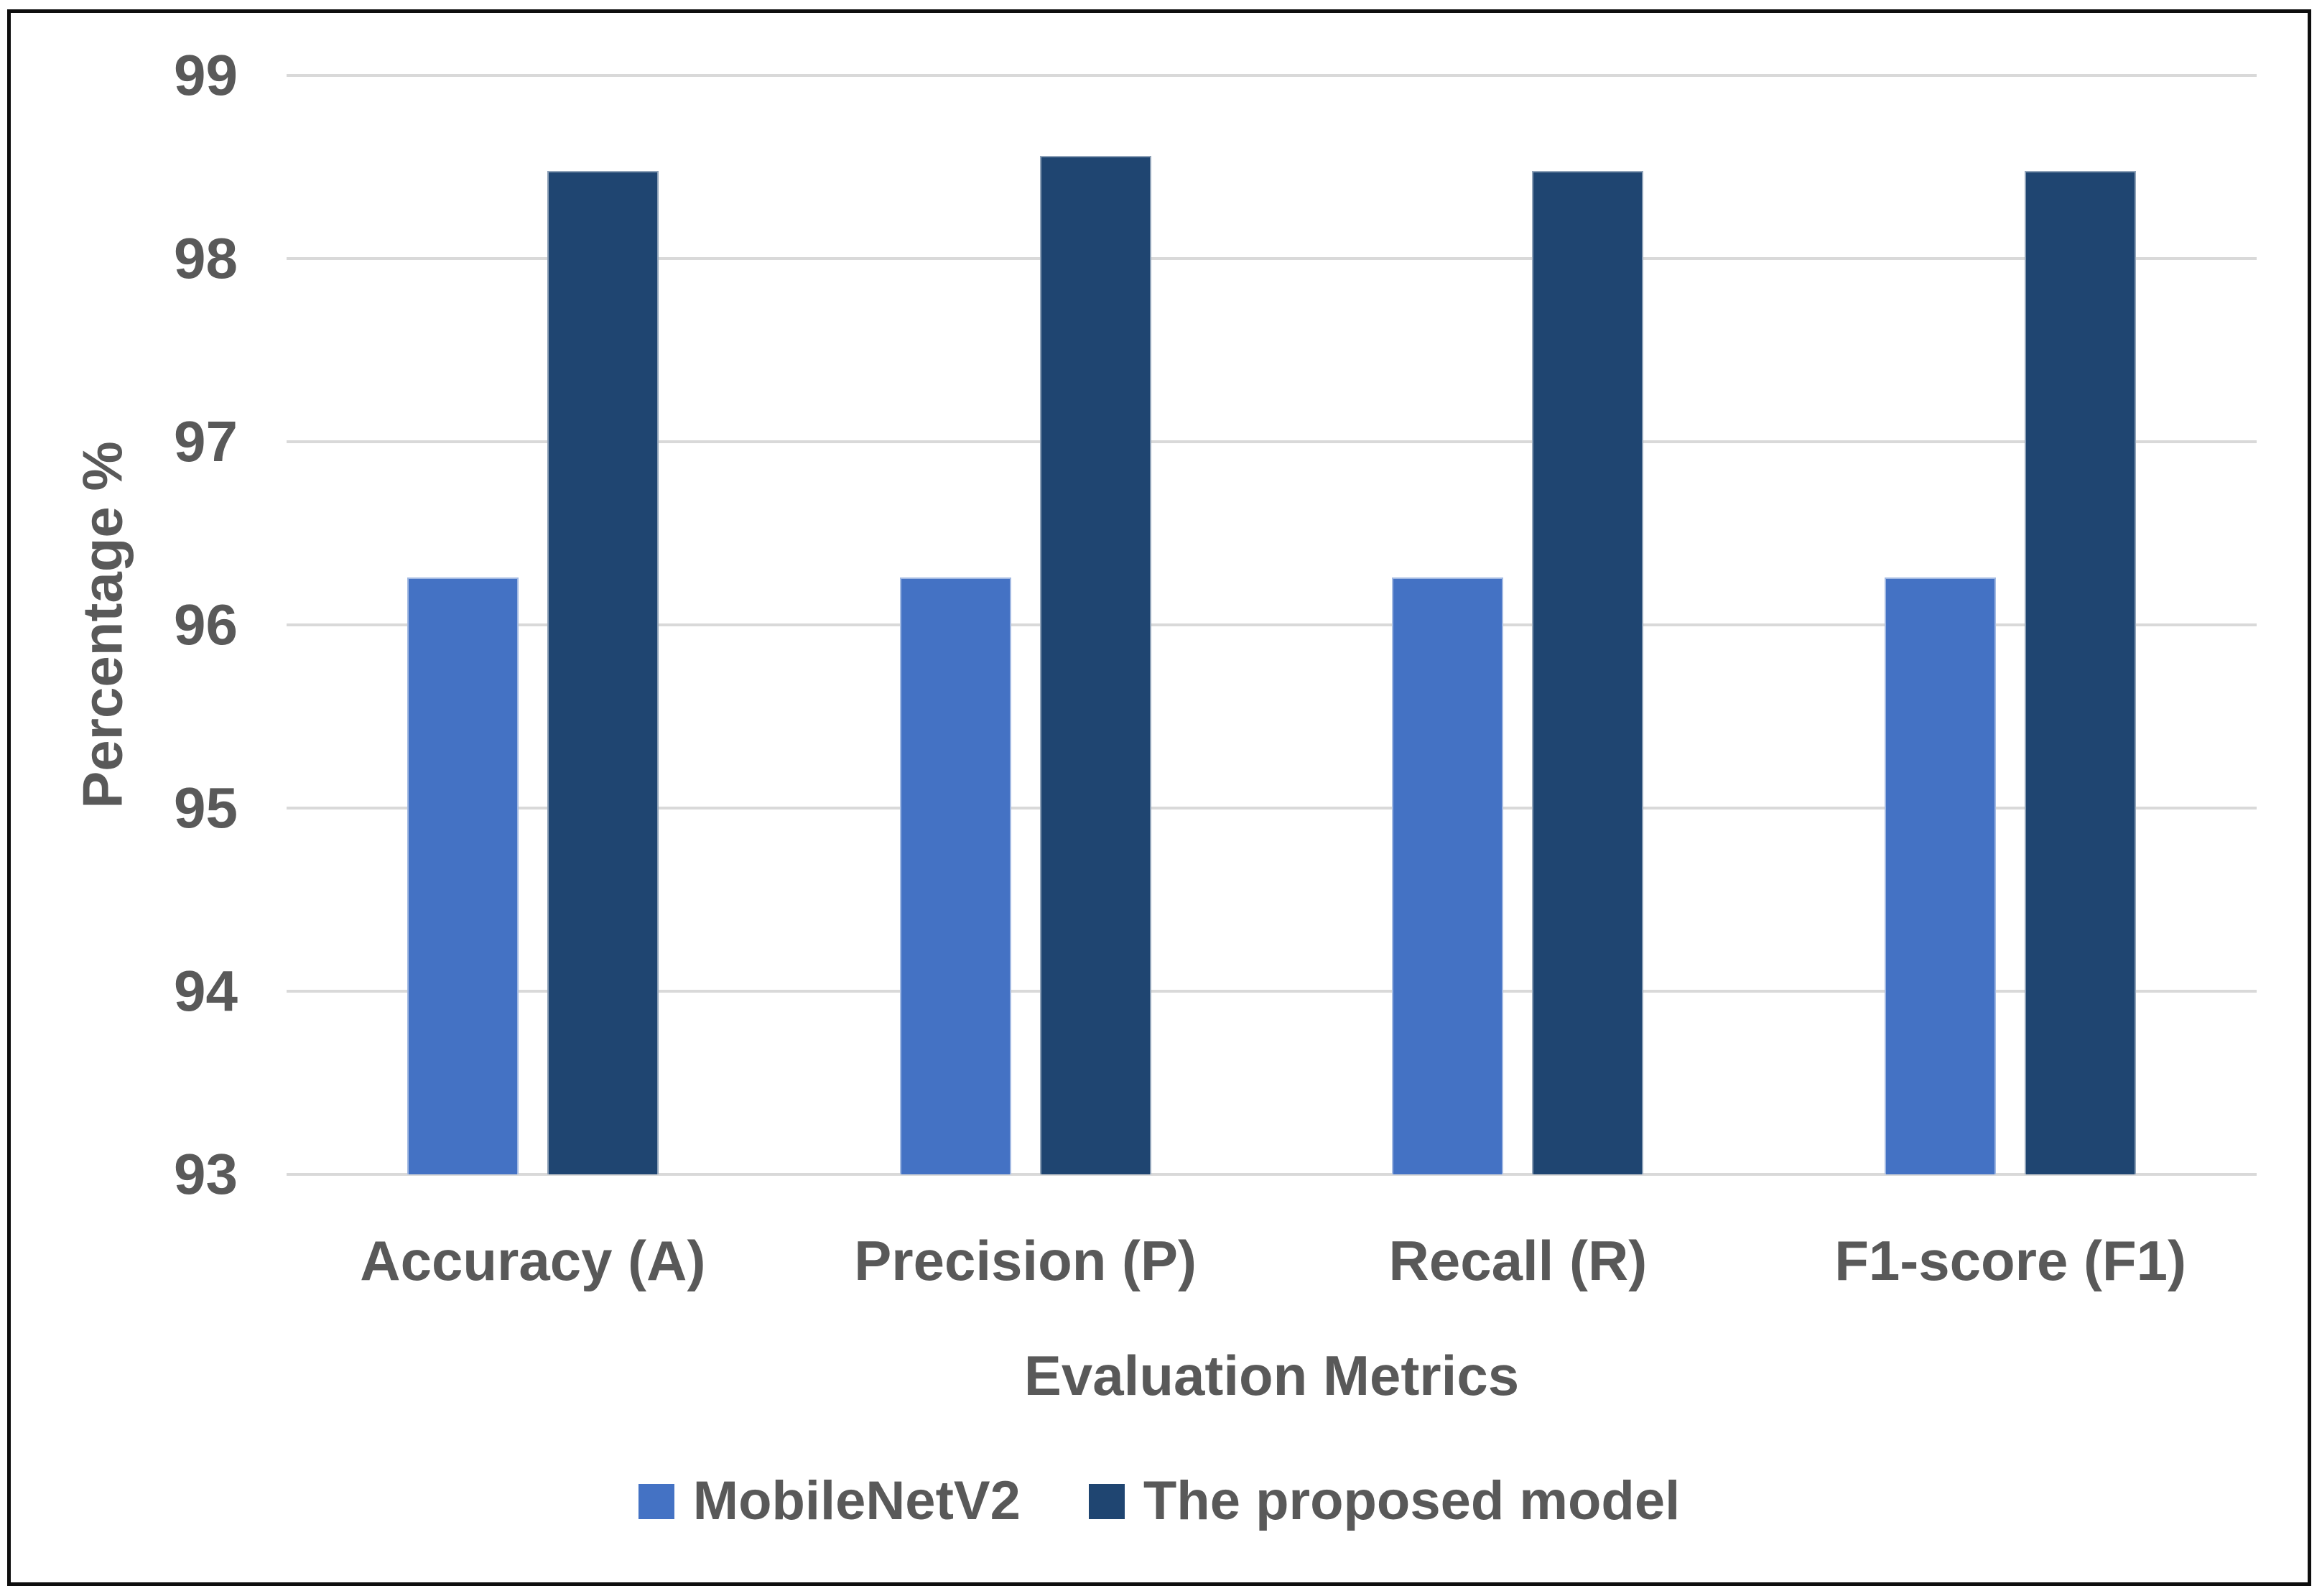  What do you see at coordinates (1025, 1260) in the screenshot?
I see `x-category-label: Precision (P)` at bounding box center [1025, 1260].